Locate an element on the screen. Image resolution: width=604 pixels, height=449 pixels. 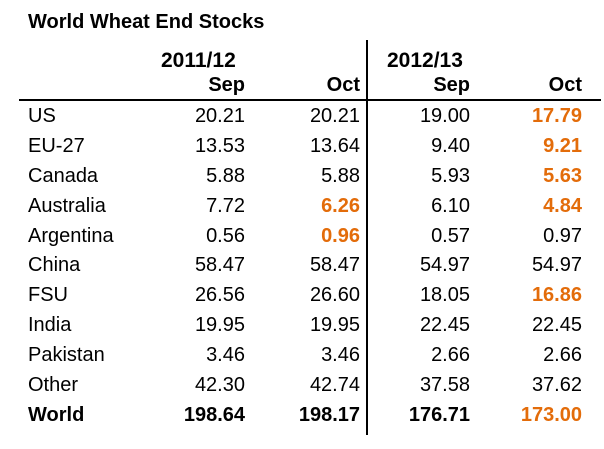
table-row: World 198.64 198.17 176.71 173.00 is located at coordinates (302, 416).